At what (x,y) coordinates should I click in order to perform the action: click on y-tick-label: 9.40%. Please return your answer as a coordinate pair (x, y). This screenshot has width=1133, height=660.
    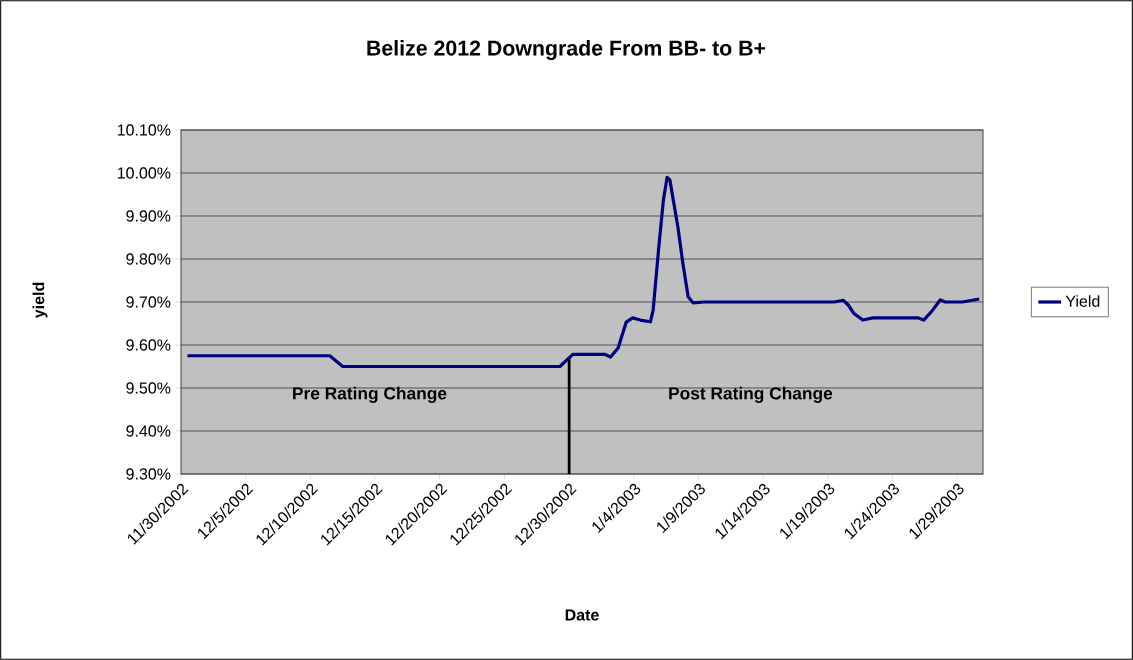
    Looking at the image, I should click on (148, 431).